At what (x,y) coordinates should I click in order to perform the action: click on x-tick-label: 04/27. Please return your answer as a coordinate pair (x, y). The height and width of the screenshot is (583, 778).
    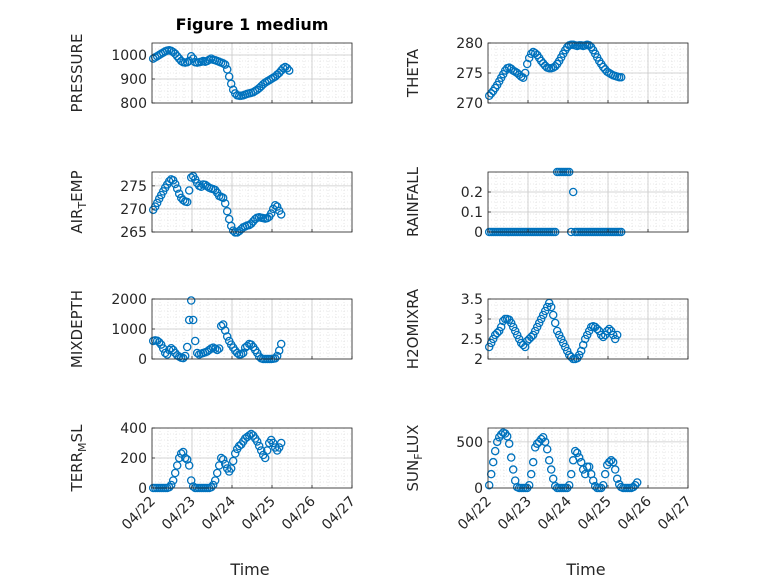
    Looking at the image, I should click on (675, 514).